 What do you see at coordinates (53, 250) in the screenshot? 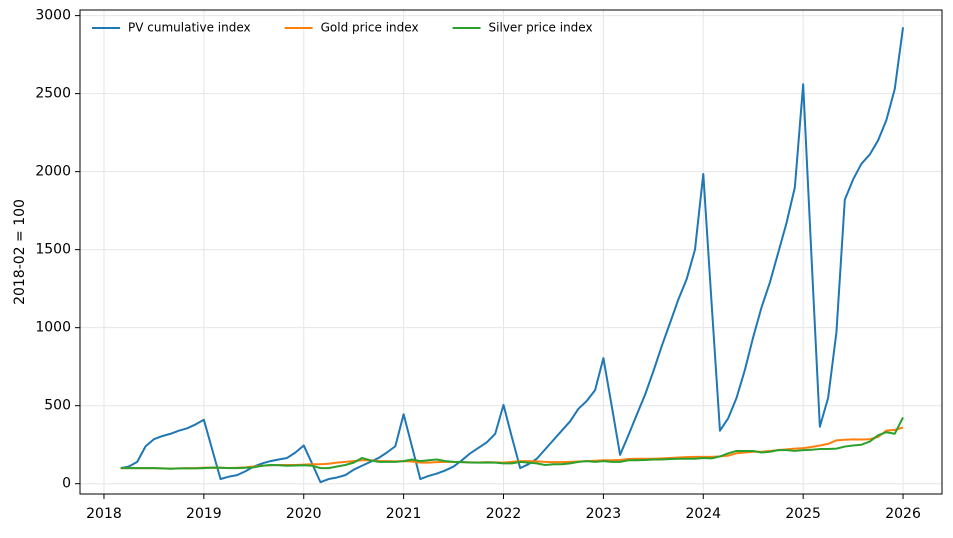
I see `y-tick-label: 1500` at bounding box center [53, 250].